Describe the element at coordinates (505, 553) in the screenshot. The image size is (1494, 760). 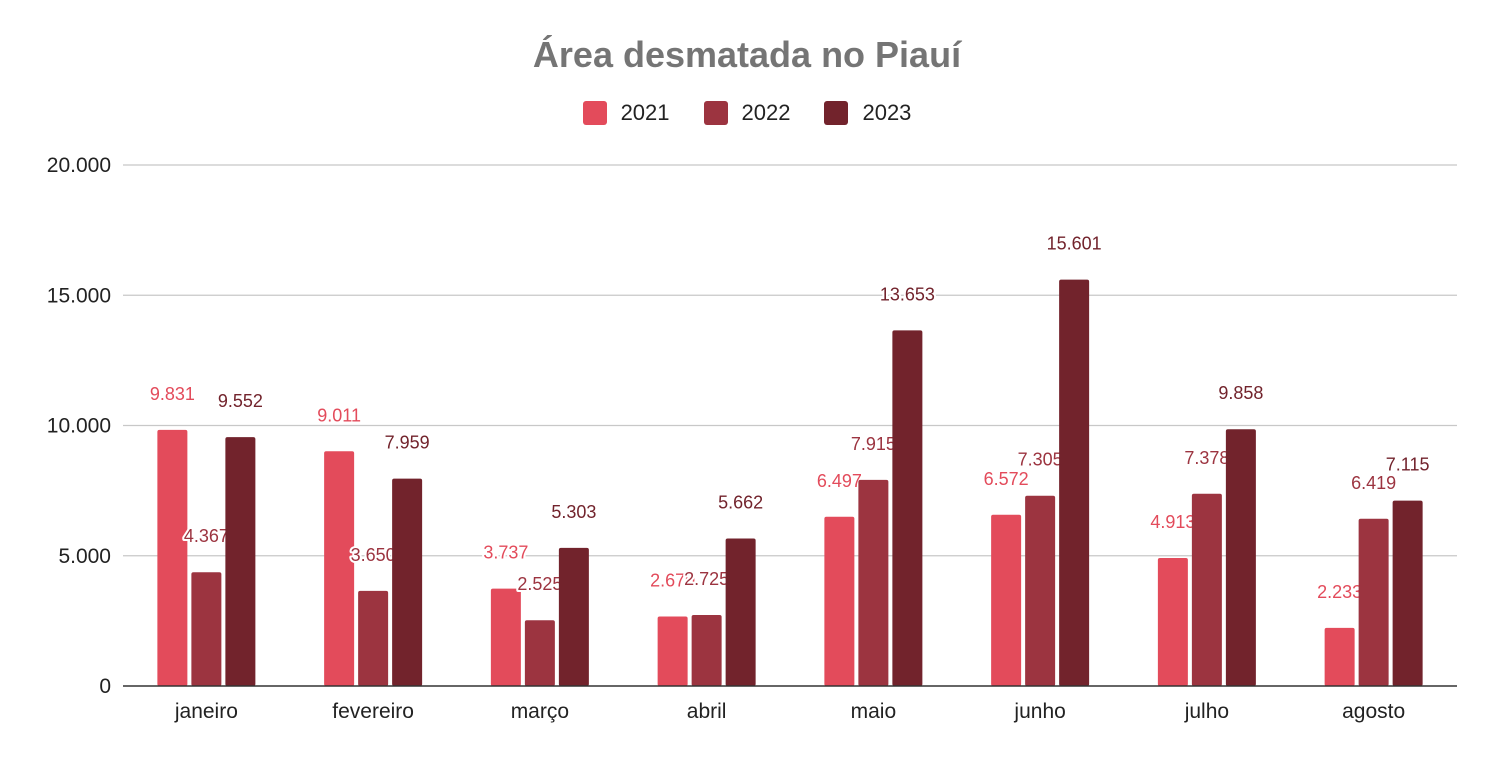
I see `data-label-2021: 3.737` at that location.